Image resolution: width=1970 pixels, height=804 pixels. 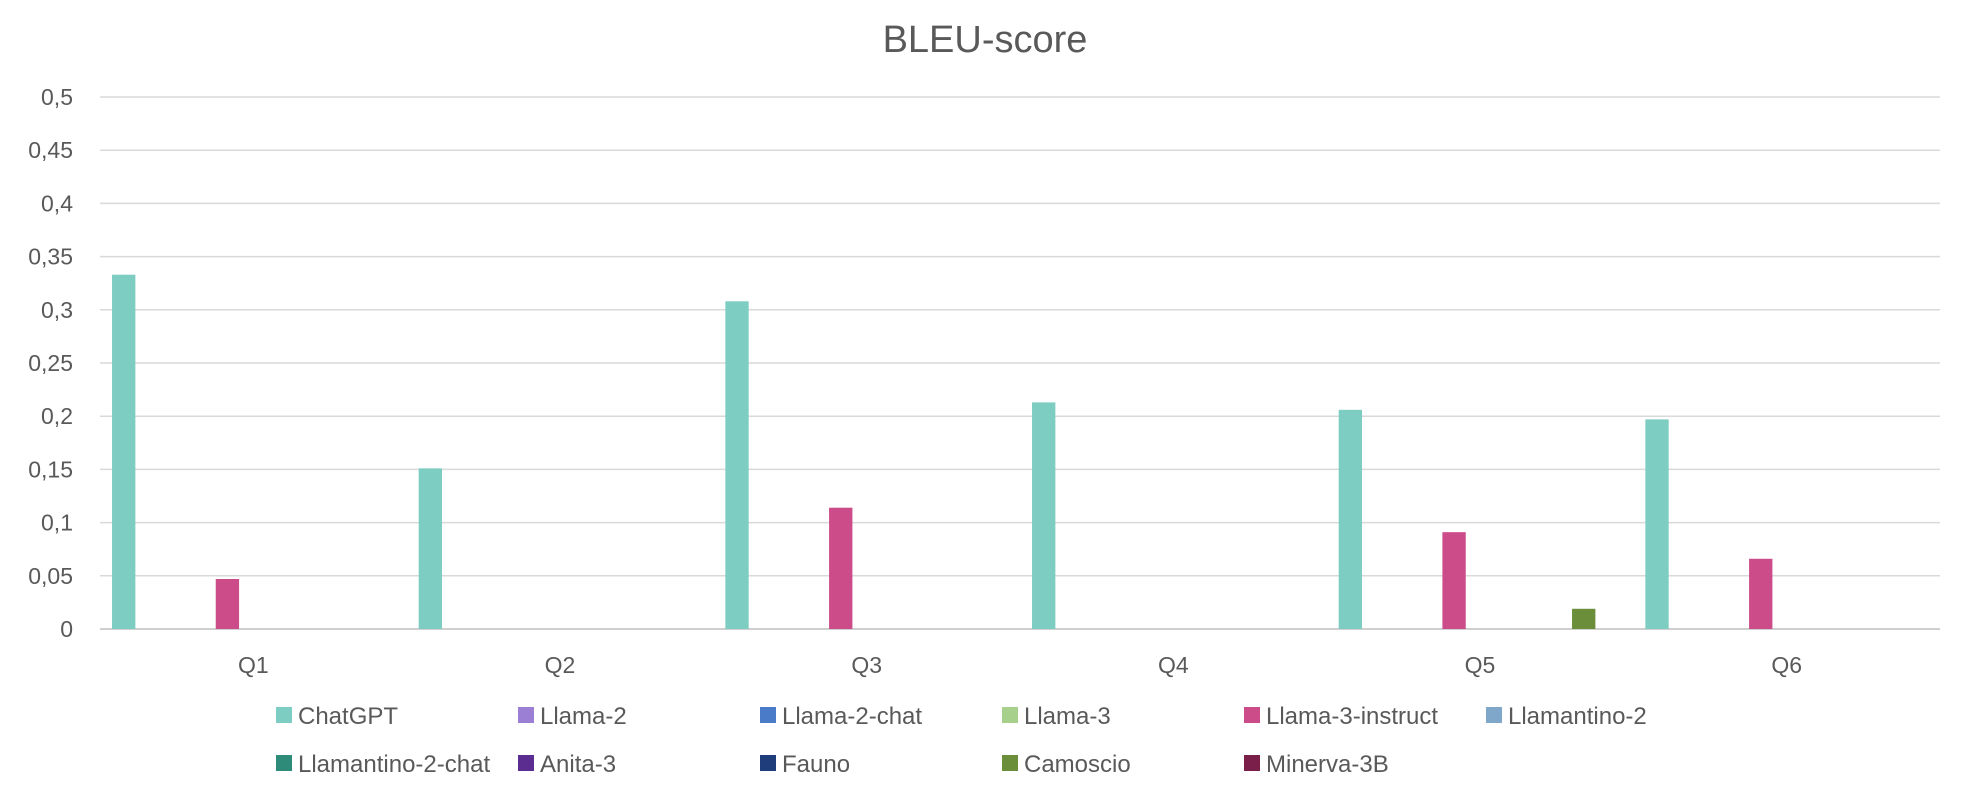 I want to click on y-tick-label: 0,2, so click(x=57, y=416).